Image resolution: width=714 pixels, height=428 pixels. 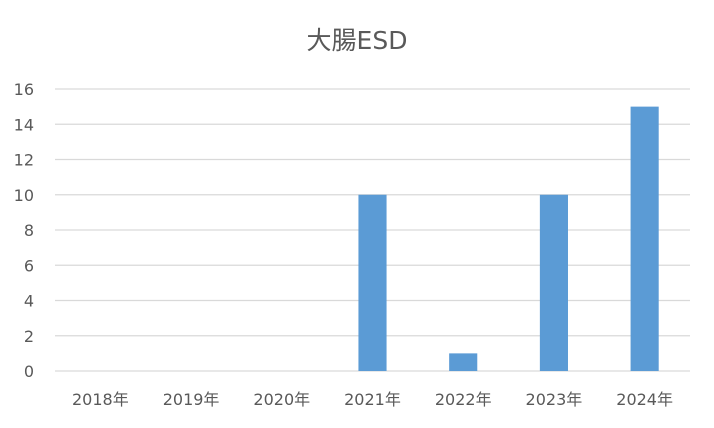 I want to click on bar-2021年, so click(x=372, y=282).